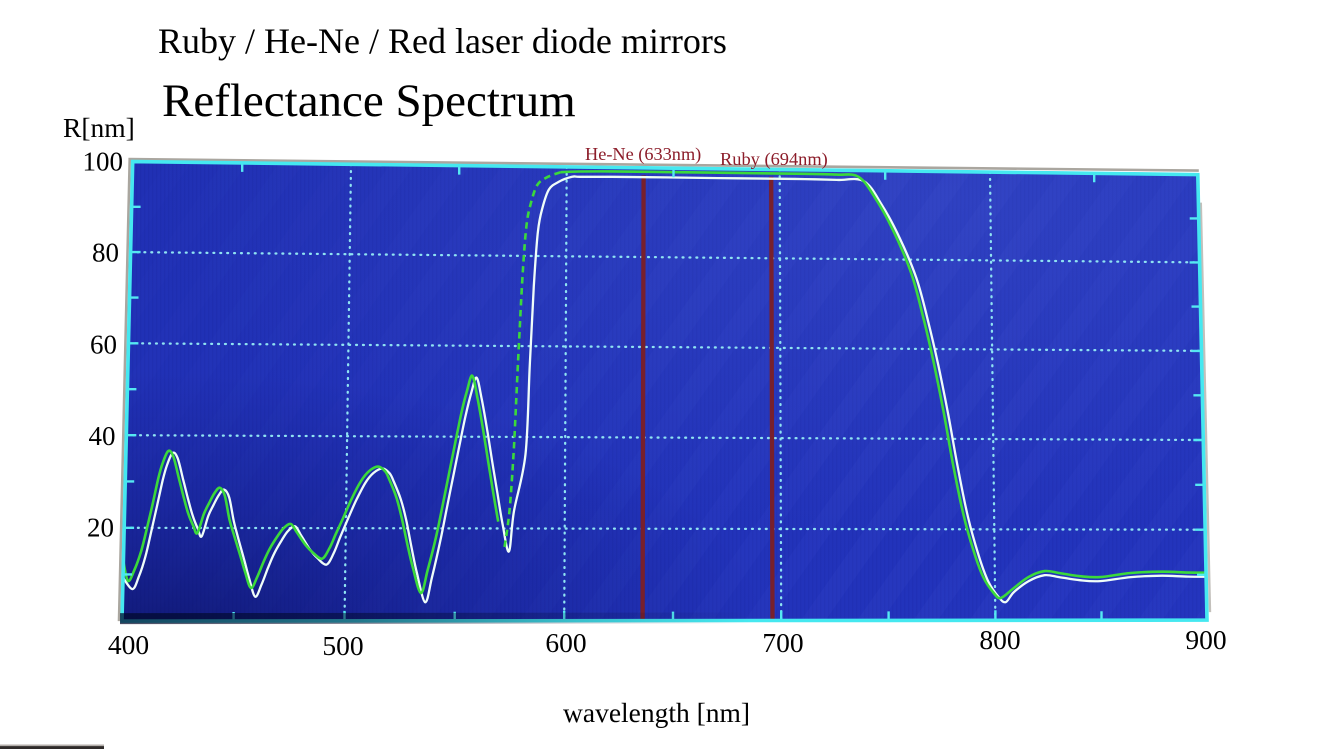  Describe the element at coordinates (100, 528) in the screenshot. I see `svg-text: 20` at that location.